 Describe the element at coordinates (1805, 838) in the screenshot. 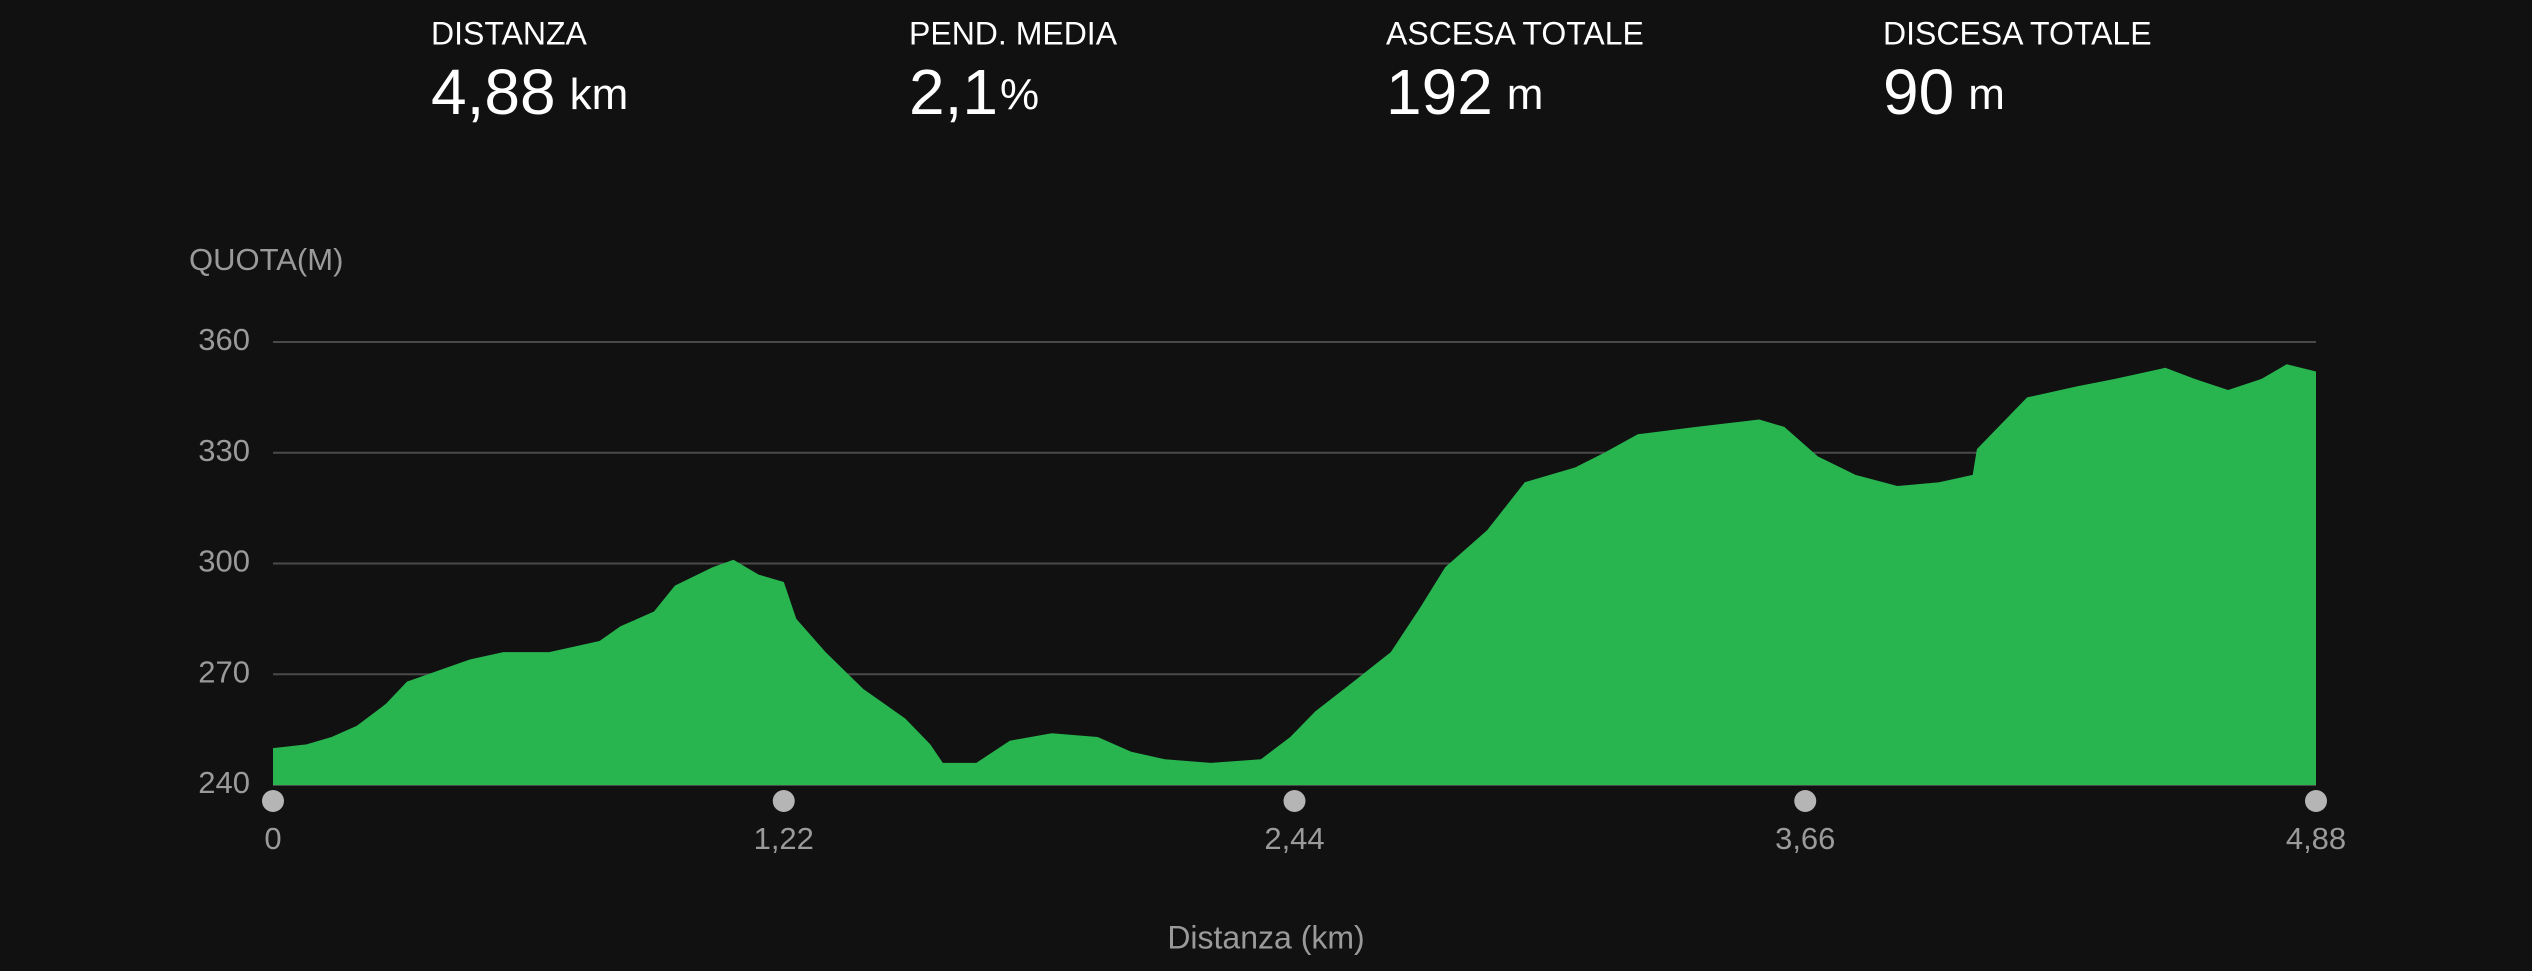

I see `x-tick-label: 3,66` at that location.